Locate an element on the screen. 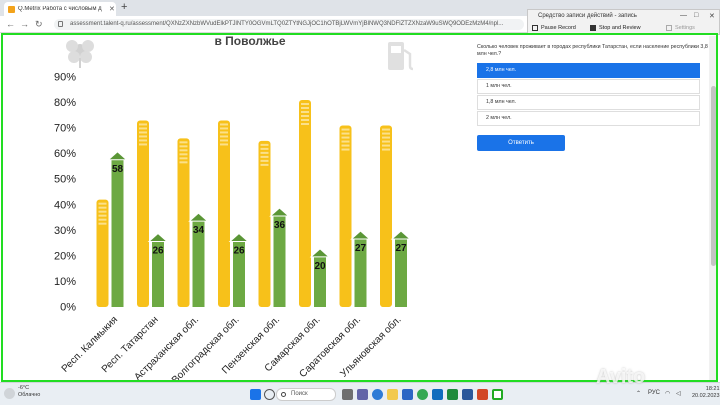 Image resolution: width=720 pixels, height=405 pixels. scrollbar is located at coordinates (713, 208).